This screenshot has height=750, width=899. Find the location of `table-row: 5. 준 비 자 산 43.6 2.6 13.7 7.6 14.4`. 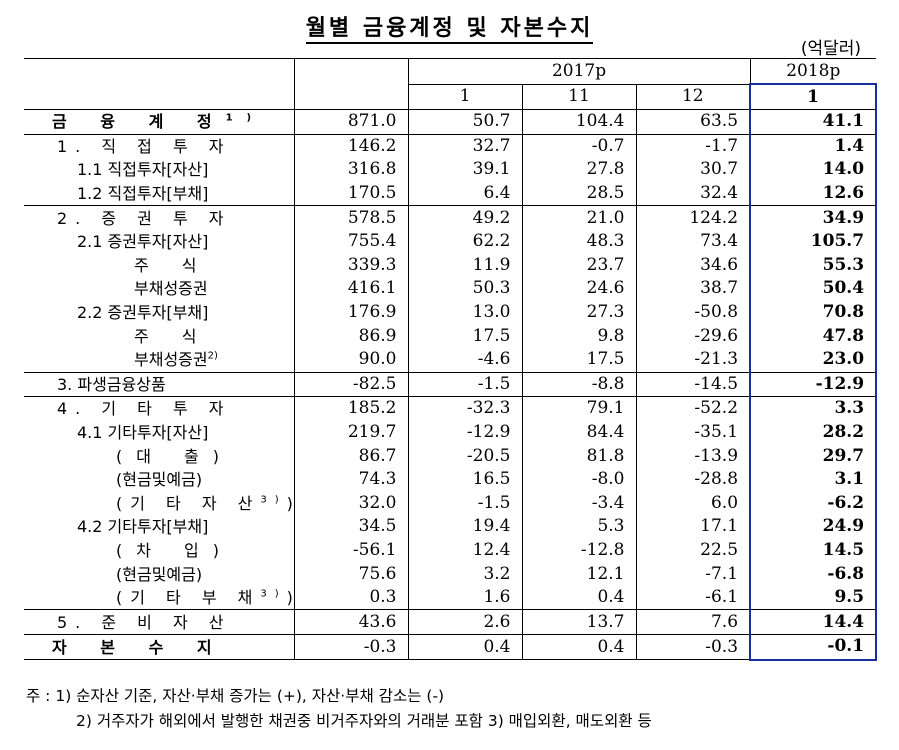

table-row: 5. 준 비 자 산 43.6 2.6 13.7 7.6 14.4 is located at coordinates (451, 622).